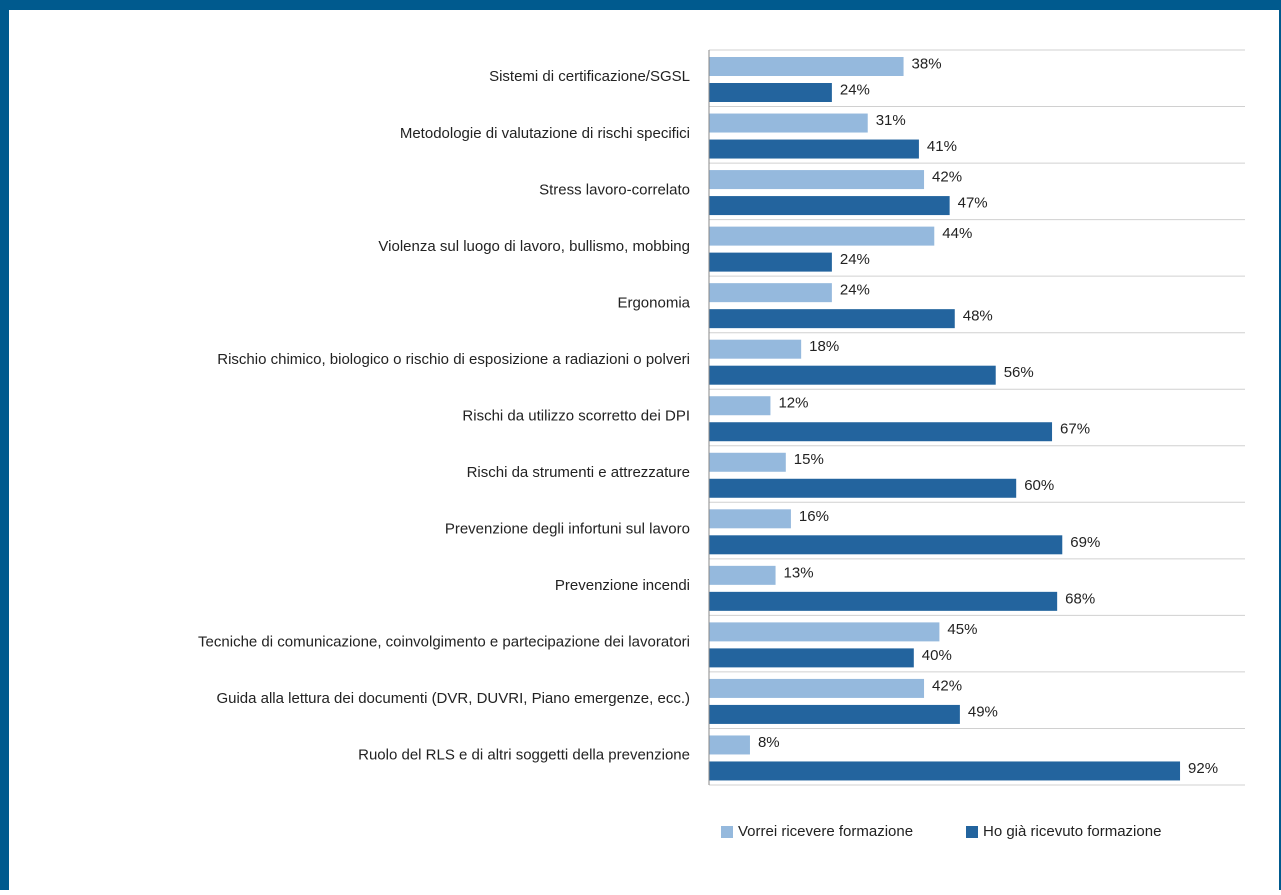 The width and height of the screenshot is (1281, 895). What do you see at coordinates (957, 233) in the screenshot?
I see `value-label: 44%` at bounding box center [957, 233].